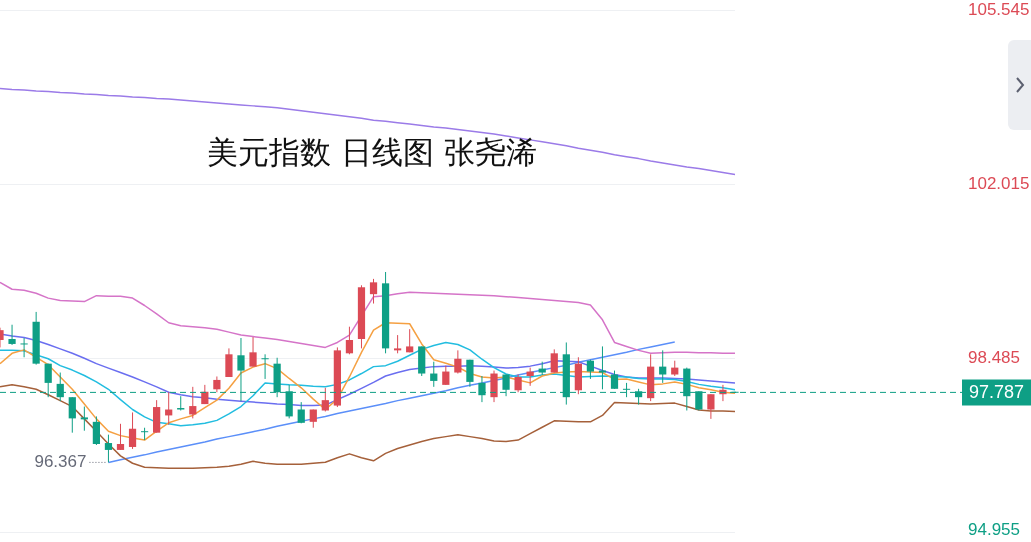  Describe the element at coordinates (60, 462) in the screenshot. I see `annotation: 96.367` at that location.